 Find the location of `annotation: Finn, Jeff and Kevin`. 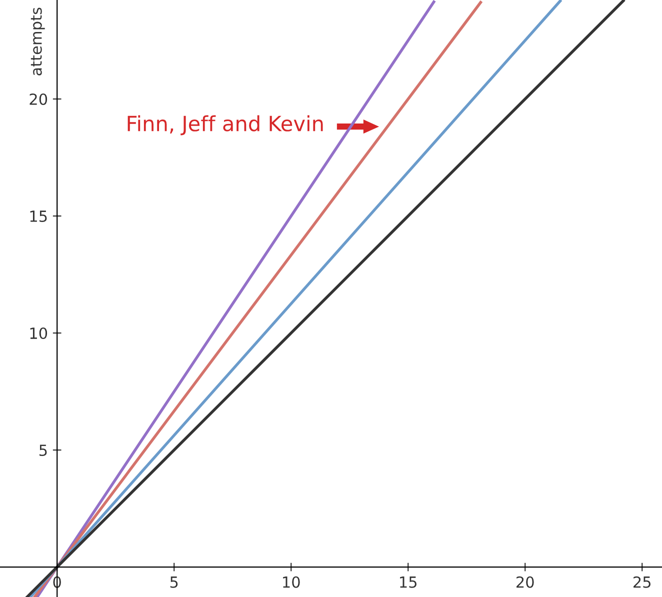

annotation: Finn, Jeff and Kevin is located at coordinates (225, 125).